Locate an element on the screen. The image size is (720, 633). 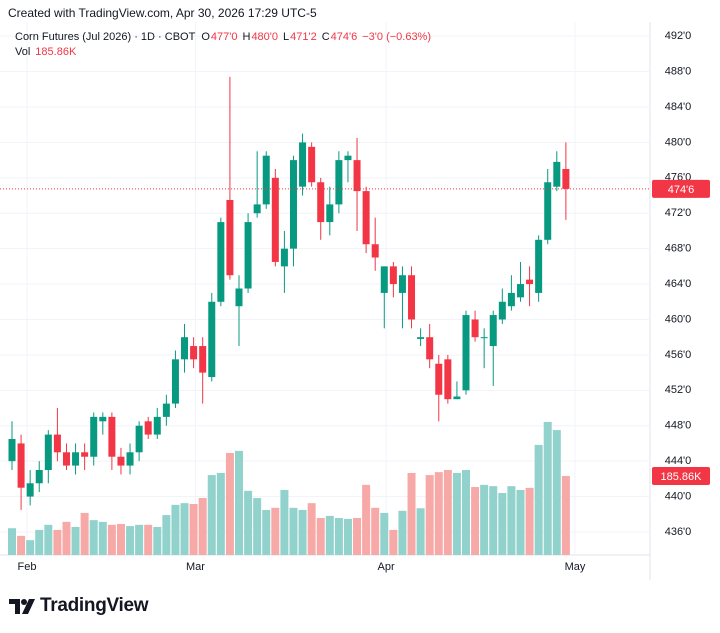
y-tick-label: 440'0 is located at coordinates (678, 496).